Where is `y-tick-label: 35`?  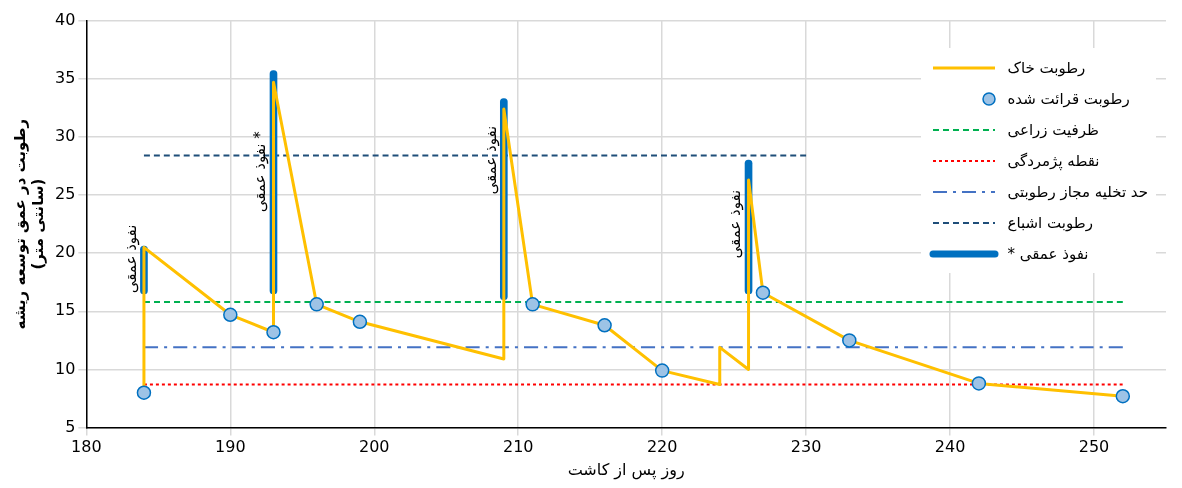 y-tick-label: 35 is located at coordinates (65, 77).